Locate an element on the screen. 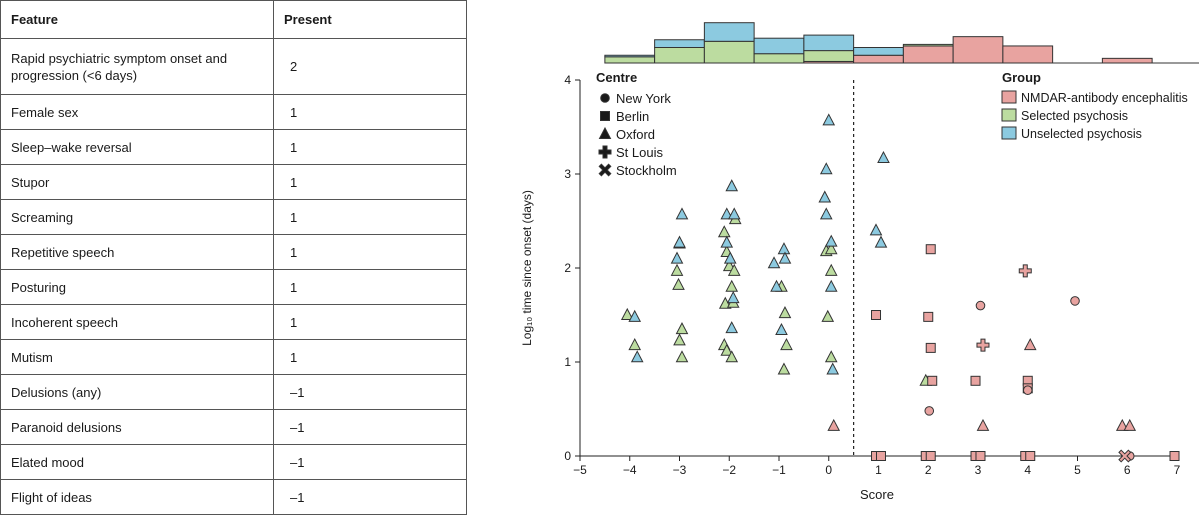 Image resolution: width=1199 pixels, height=516 pixels. x-tick-label: 3 is located at coordinates (978, 470).